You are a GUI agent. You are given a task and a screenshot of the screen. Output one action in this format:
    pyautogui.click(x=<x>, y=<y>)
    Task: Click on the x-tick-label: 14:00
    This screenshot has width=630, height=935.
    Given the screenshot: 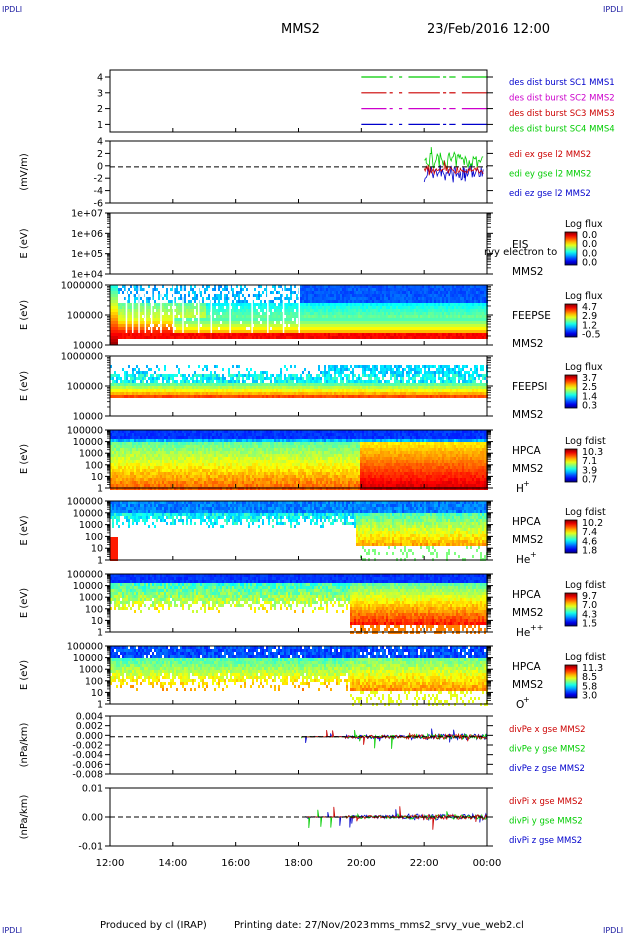 What is the action you would take?
    pyautogui.click(x=172, y=863)
    